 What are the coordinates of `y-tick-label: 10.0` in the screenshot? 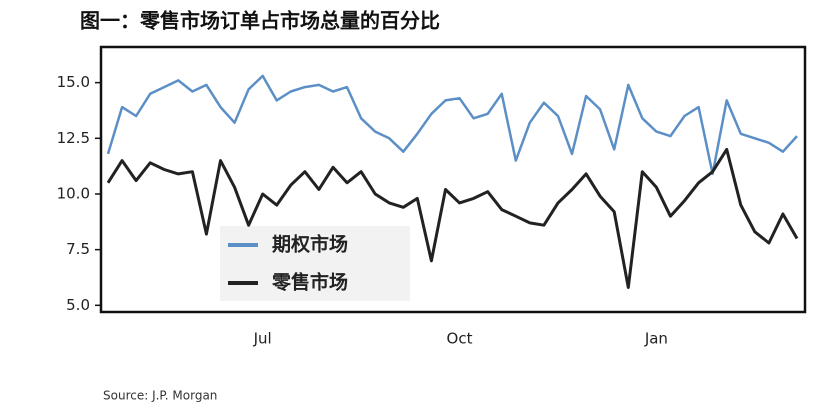 It's located at (73, 193).